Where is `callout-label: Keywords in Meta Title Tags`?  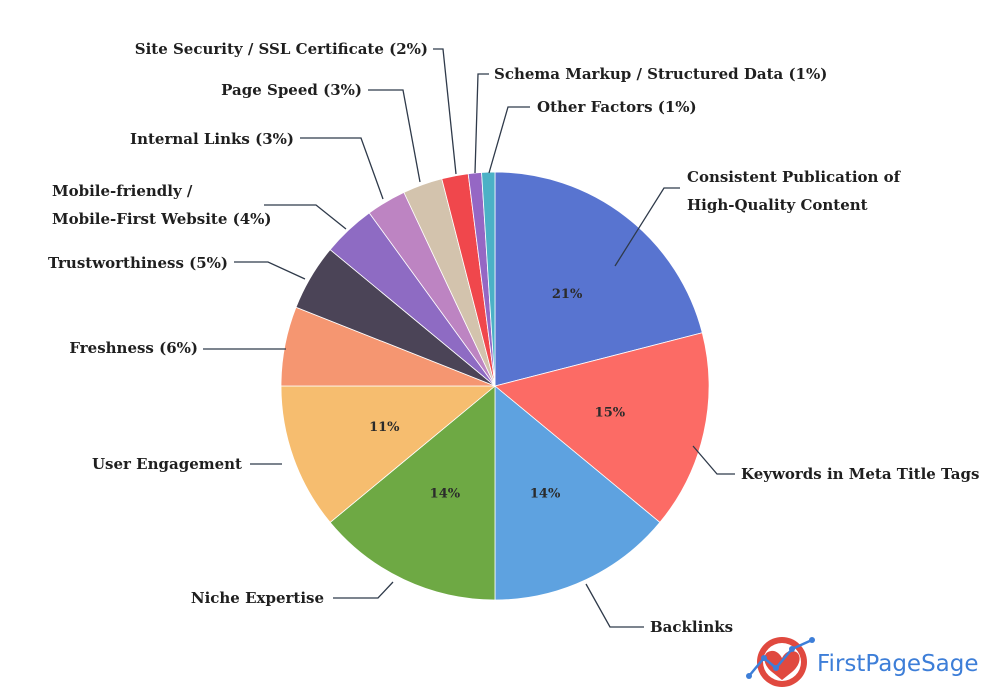 callout-label: Keywords in Meta Title Tags is located at coordinates (860, 474).